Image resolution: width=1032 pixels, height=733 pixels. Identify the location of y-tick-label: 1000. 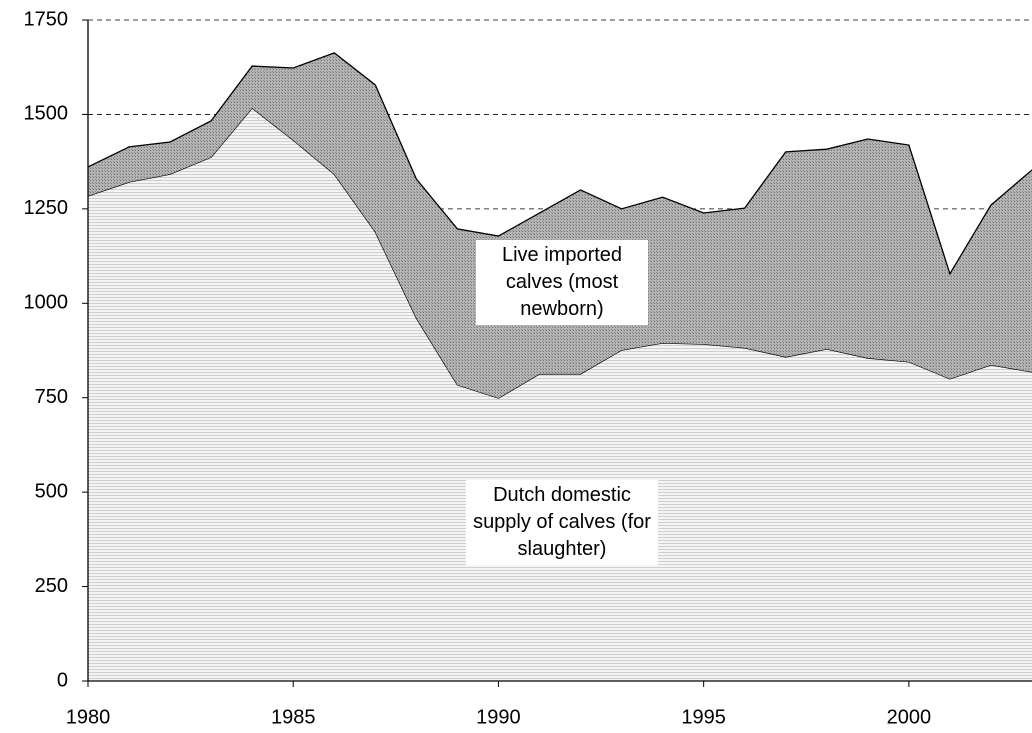
(46, 303).